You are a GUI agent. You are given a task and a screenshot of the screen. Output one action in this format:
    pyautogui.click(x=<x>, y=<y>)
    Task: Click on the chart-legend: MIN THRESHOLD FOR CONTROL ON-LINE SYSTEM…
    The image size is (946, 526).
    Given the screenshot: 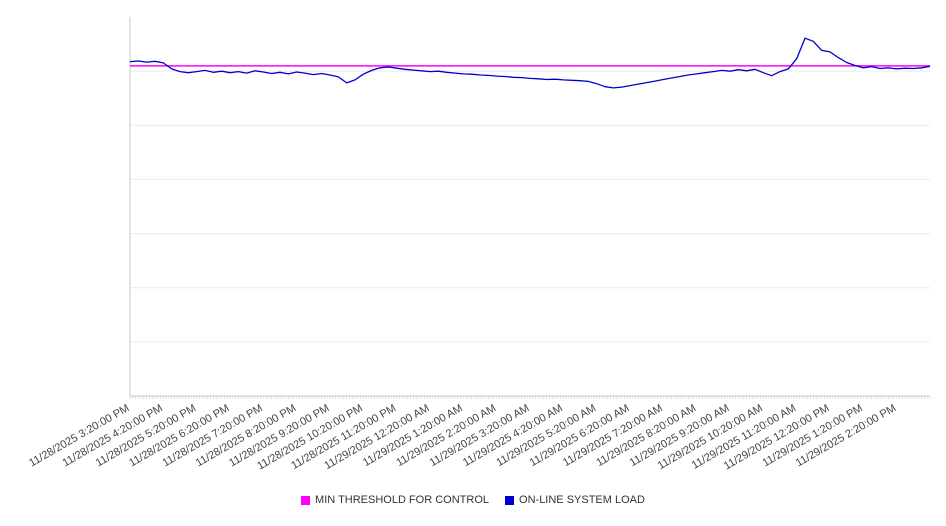 What is the action you would take?
    pyautogui.click(x=473, y=500)
    